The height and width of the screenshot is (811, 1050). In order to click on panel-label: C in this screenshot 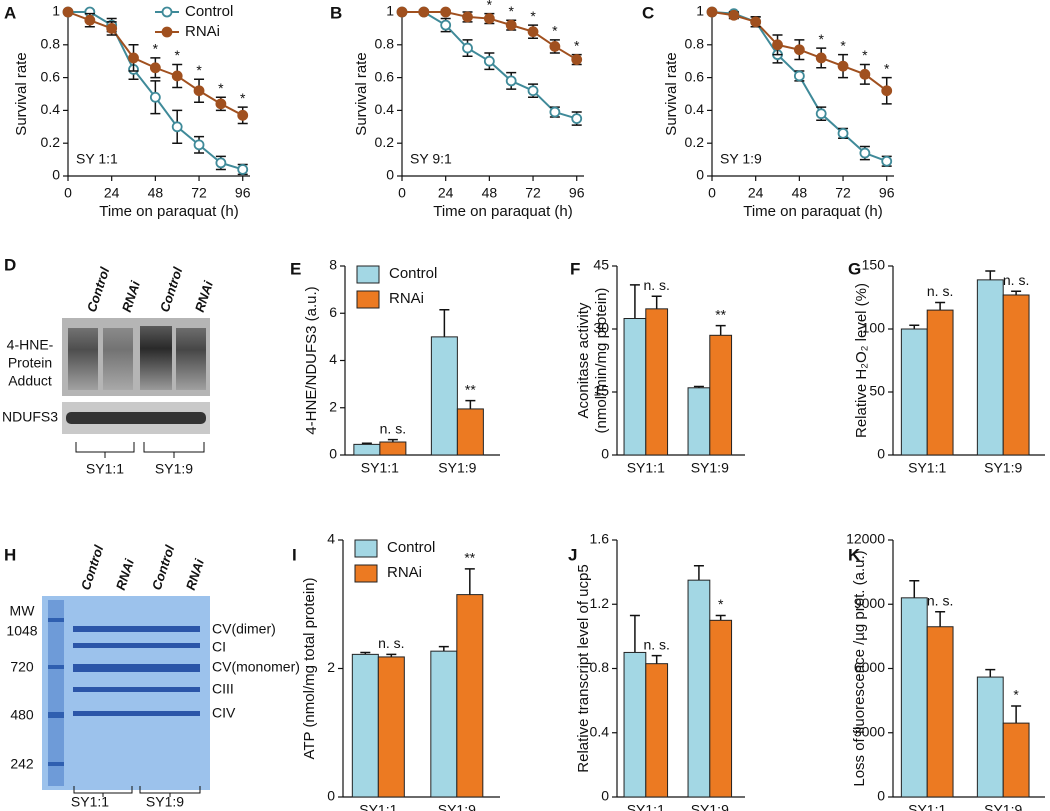, I will do `click(648, 12)`.